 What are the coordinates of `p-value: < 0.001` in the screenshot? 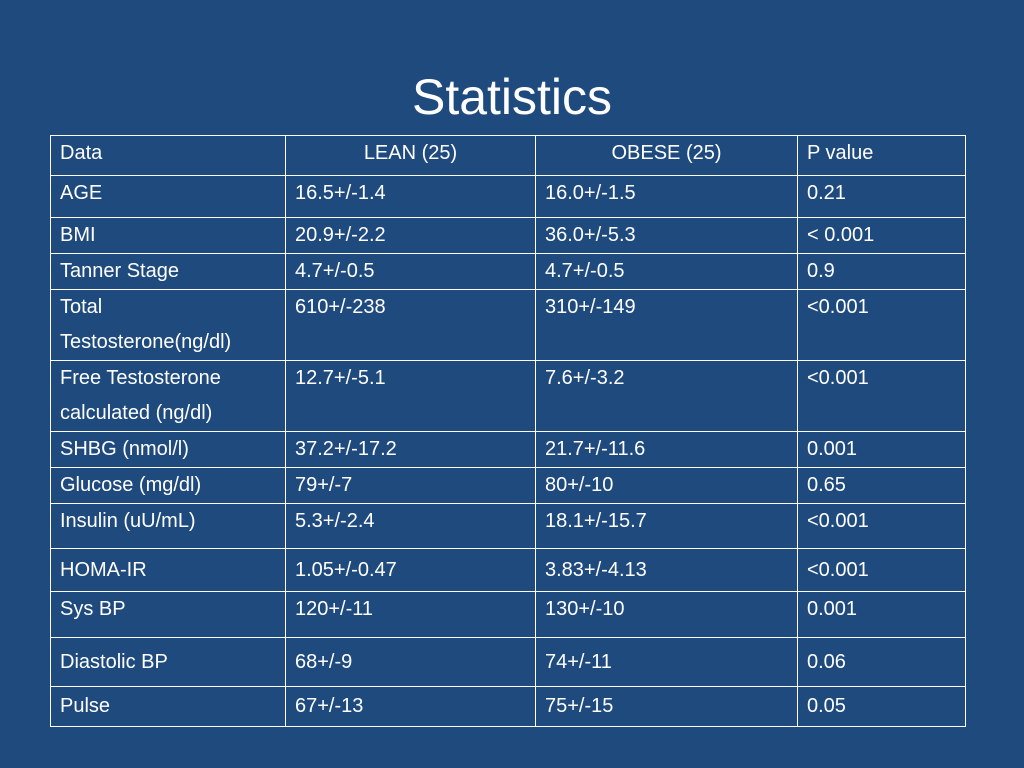 It's located at (881, 235).